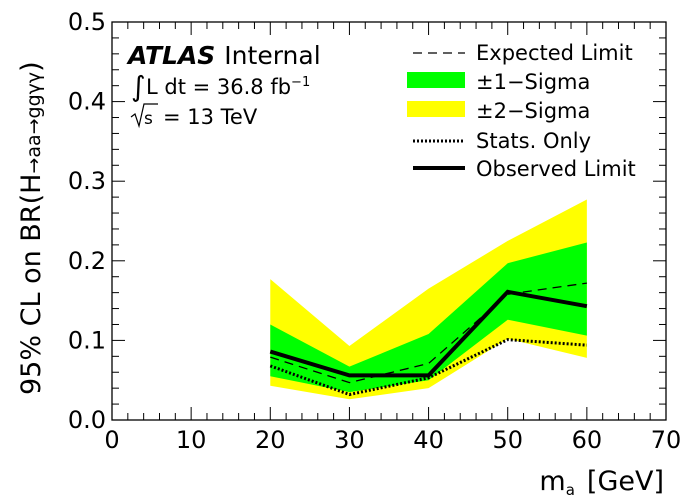  What do you see at coordinates (533, 82) in the screenshot?
I see `legend-label-1sigma: ±1−Sigma` at bounding box center [533, 82].